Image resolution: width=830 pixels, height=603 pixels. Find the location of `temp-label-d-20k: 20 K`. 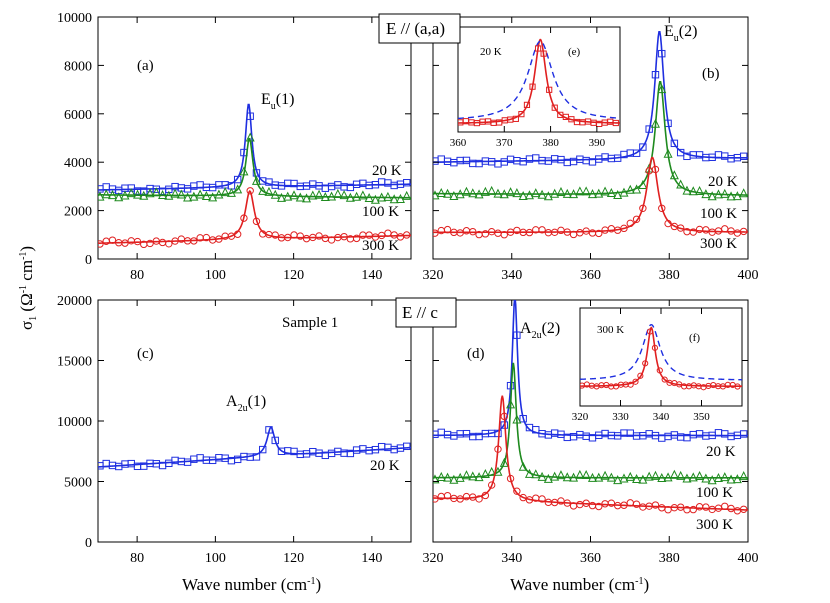

temp-label-d-20k: 20 K is located at coordinates (721, 452).